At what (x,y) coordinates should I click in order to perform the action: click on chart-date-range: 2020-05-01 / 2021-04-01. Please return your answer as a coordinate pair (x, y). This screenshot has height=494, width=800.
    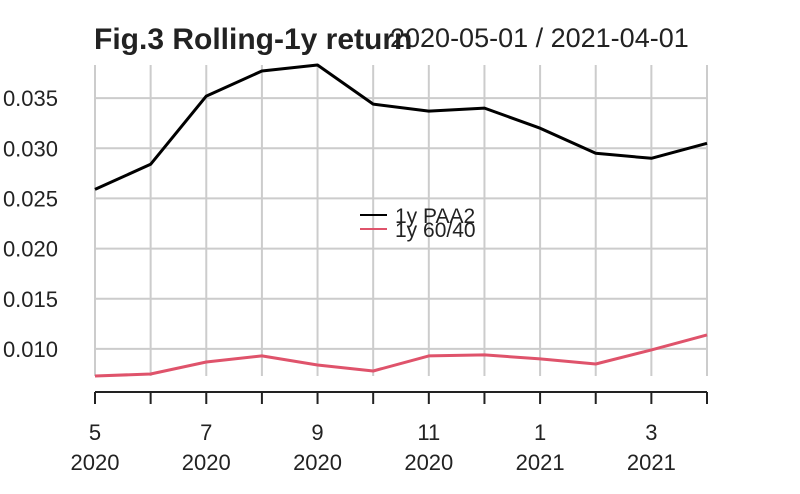
    Looking at the image, I should click on (539, 38).